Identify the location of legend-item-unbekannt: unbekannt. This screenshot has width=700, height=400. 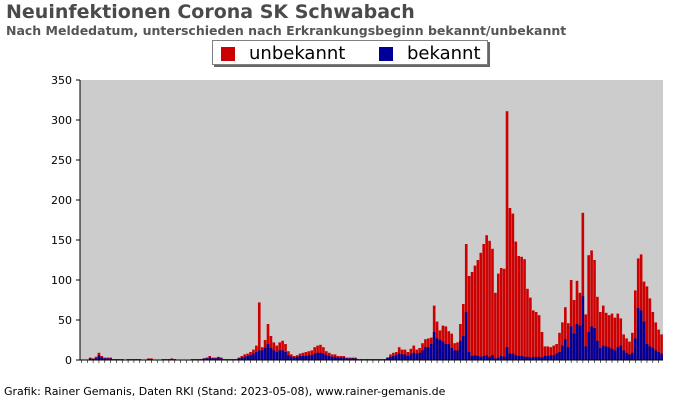
(283, 53).